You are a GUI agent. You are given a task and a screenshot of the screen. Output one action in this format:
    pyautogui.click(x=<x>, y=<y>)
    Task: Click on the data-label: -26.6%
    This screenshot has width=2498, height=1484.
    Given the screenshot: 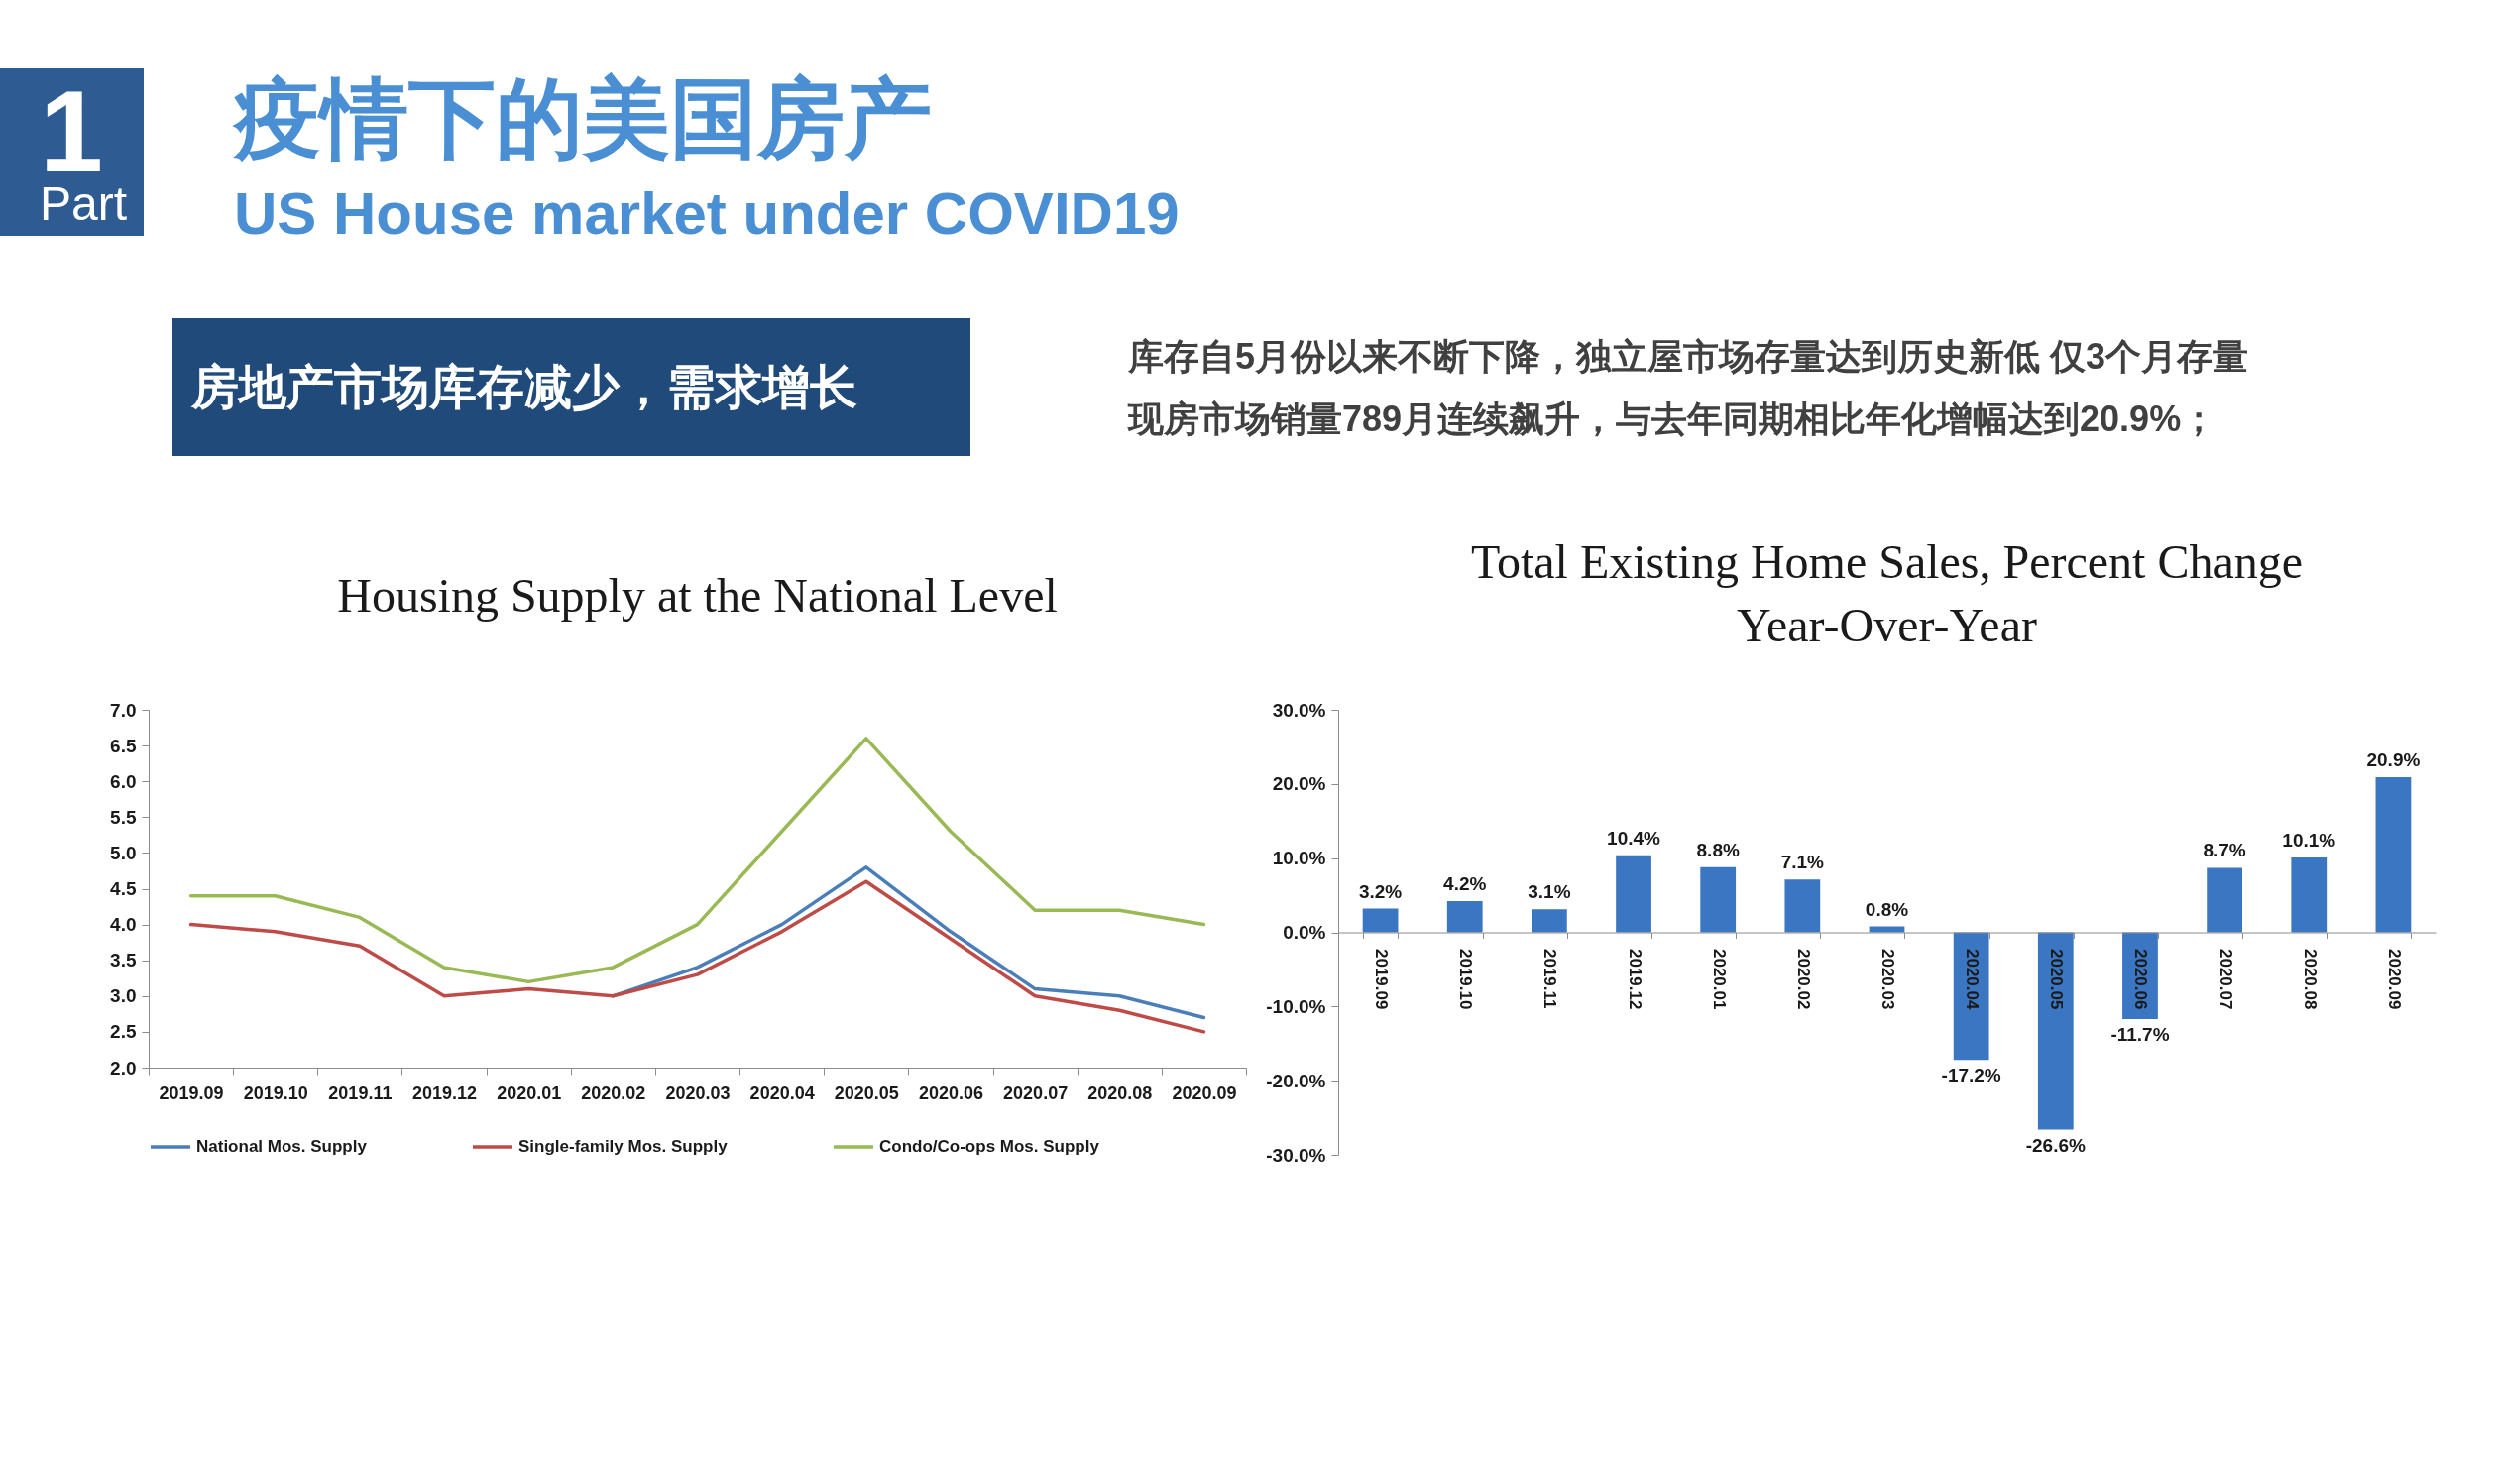 What is the action you would take?
    pyautogui.click(x=2056, y=1145)
    